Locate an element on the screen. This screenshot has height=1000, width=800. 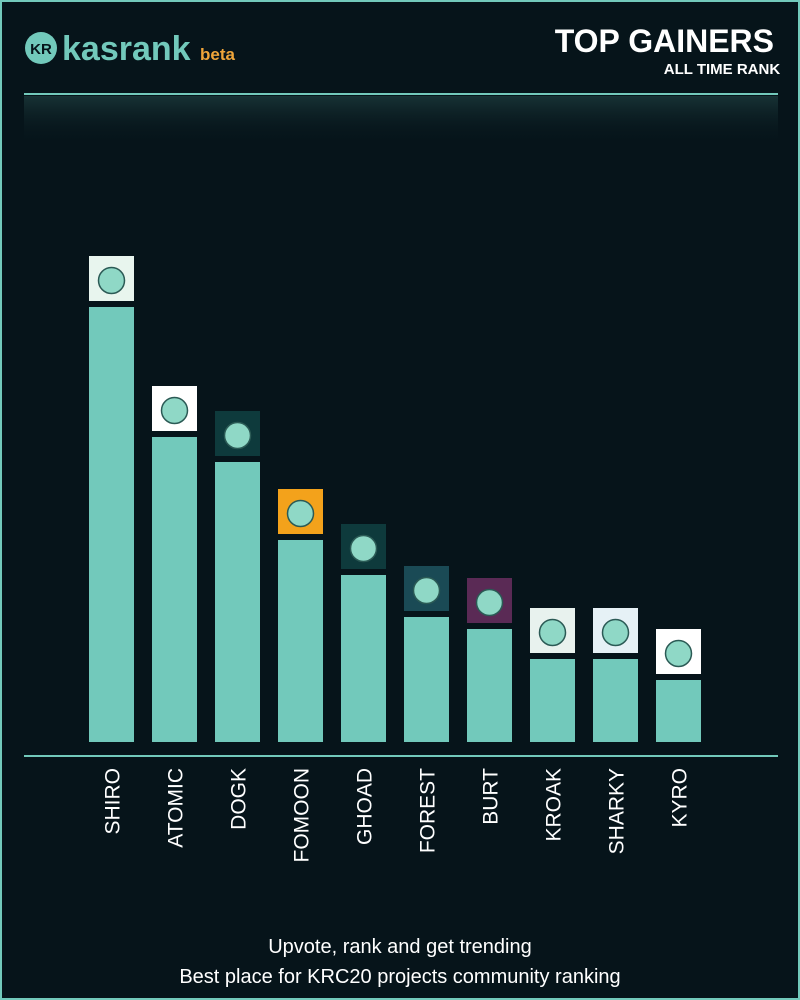
footer-line: Upvote, rank and get trending is located at coordinates (400, 947).